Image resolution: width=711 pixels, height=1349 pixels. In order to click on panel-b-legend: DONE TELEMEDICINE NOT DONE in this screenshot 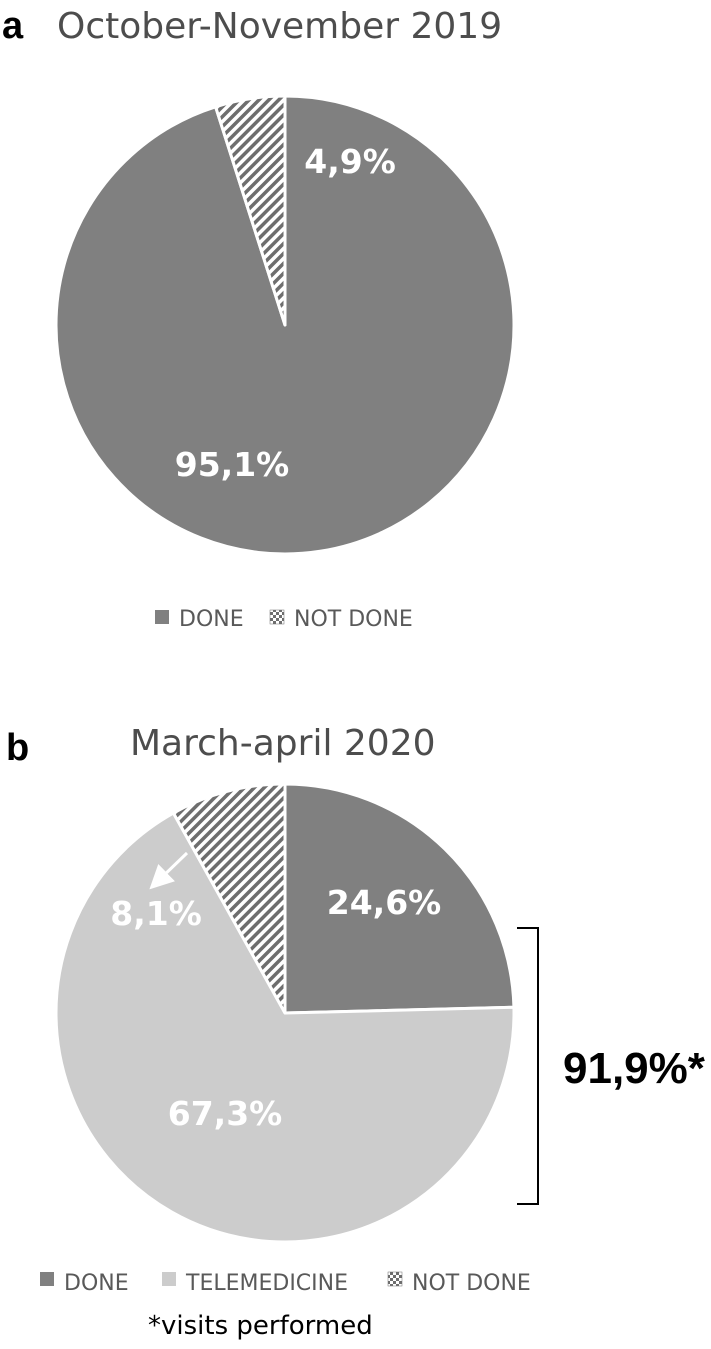, I will do `click(285, 1283)`.